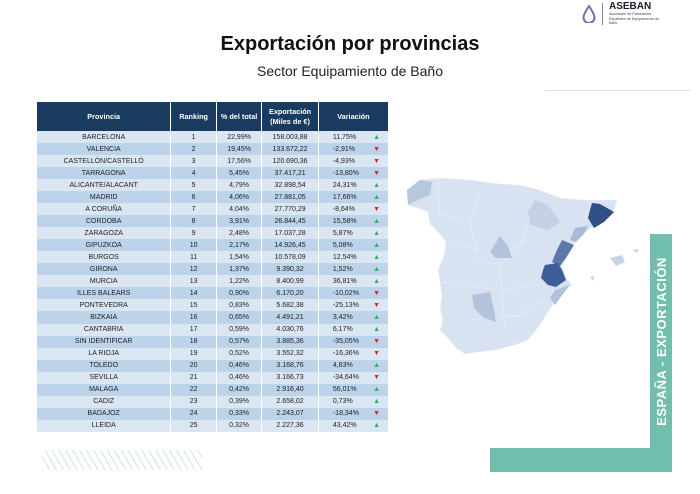  I want to click on cell-variacion: ▼ -10,02%, so click(353, 293).